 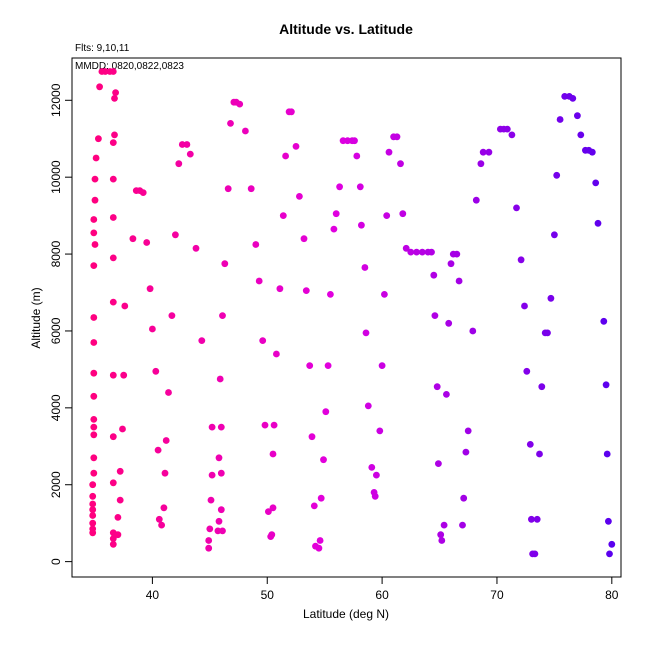 I want to click on y-tick-label: 8000, so click(x=56, y=253).